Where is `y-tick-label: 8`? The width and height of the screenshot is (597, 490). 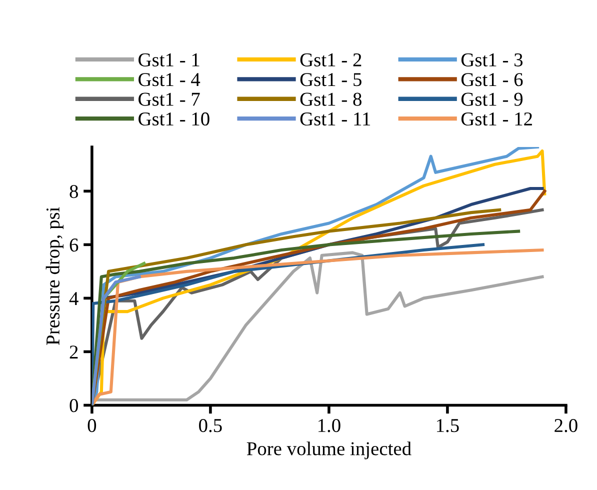
y-tick-label: 8 is located at coordinates (74, 191).